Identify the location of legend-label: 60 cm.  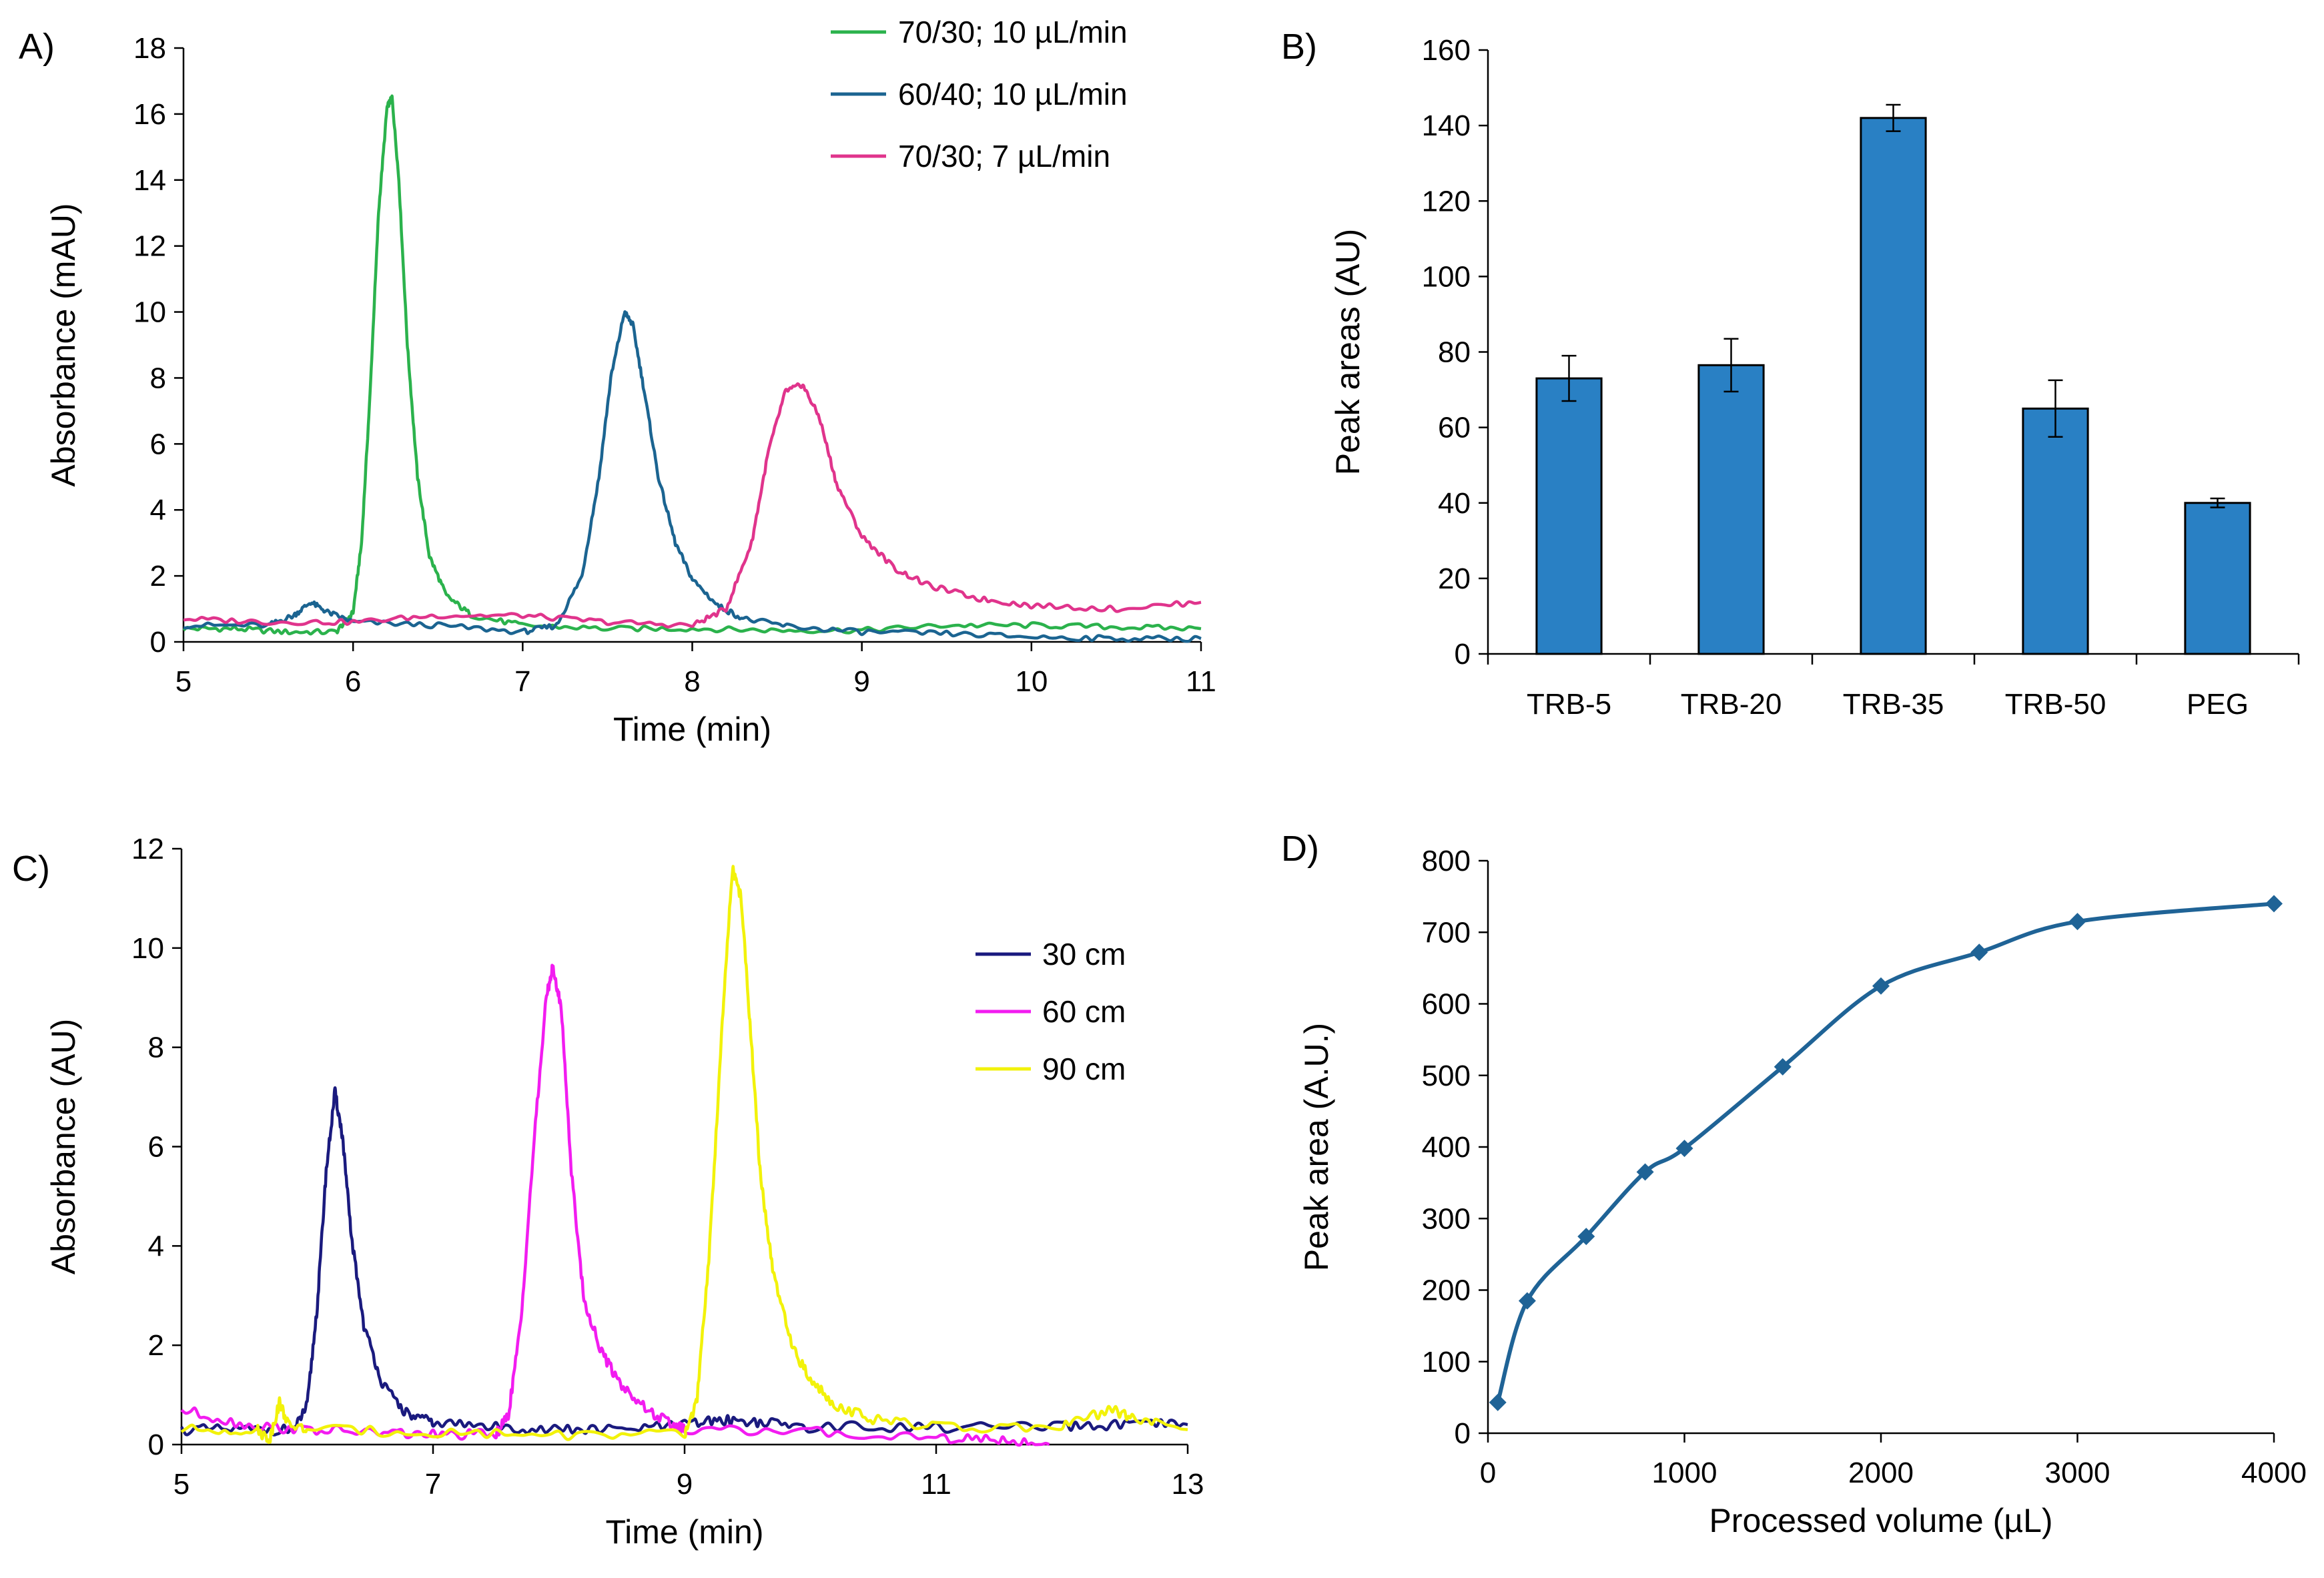
(1084, 1012).